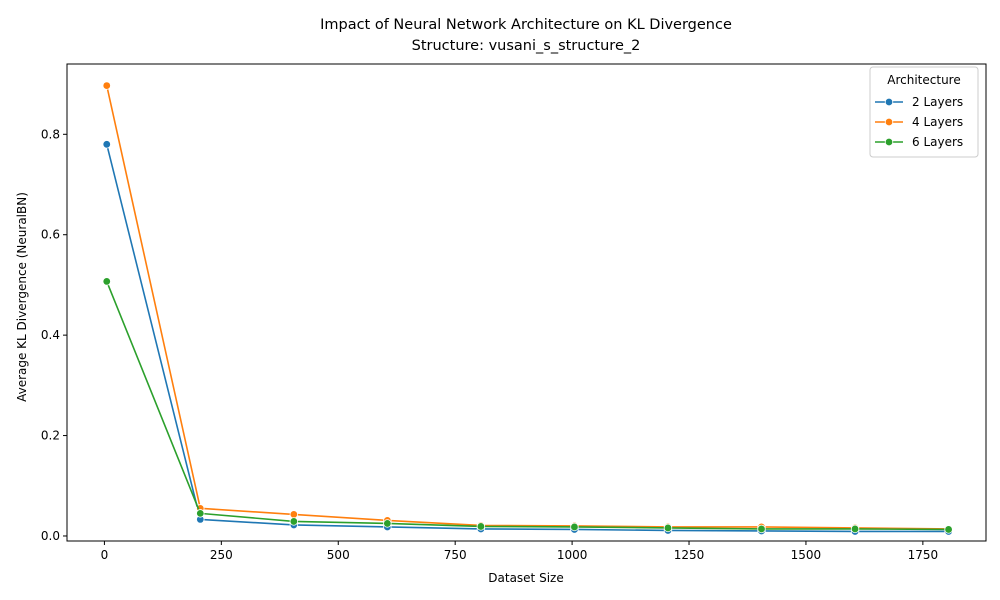  Describe the element at coordinates (526, 46) in the screenshot. I see `chart-subtitle: Structure: vusani_s_structure_2` at that location.